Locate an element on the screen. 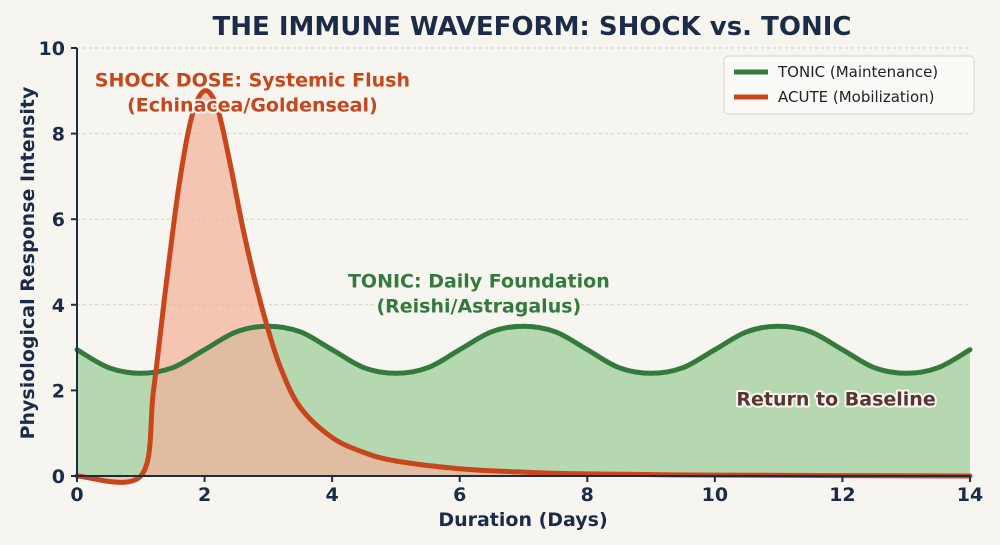  legend: TONIC (Maintenance) ACUTE (Mobilization) is located at coordinates (849, 85).